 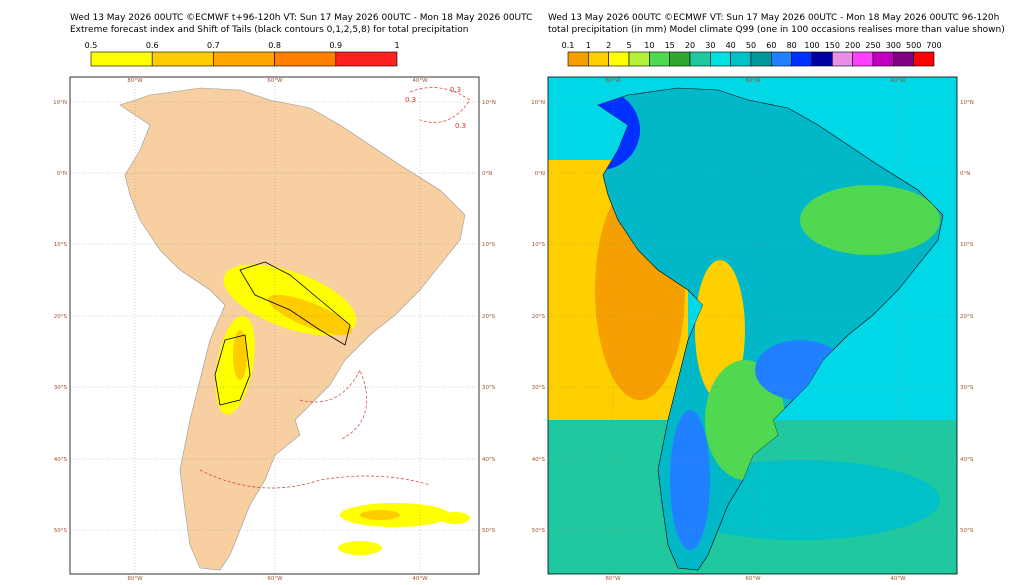 I want to click on colorbar-label: 200, so click(x=852, y=45).